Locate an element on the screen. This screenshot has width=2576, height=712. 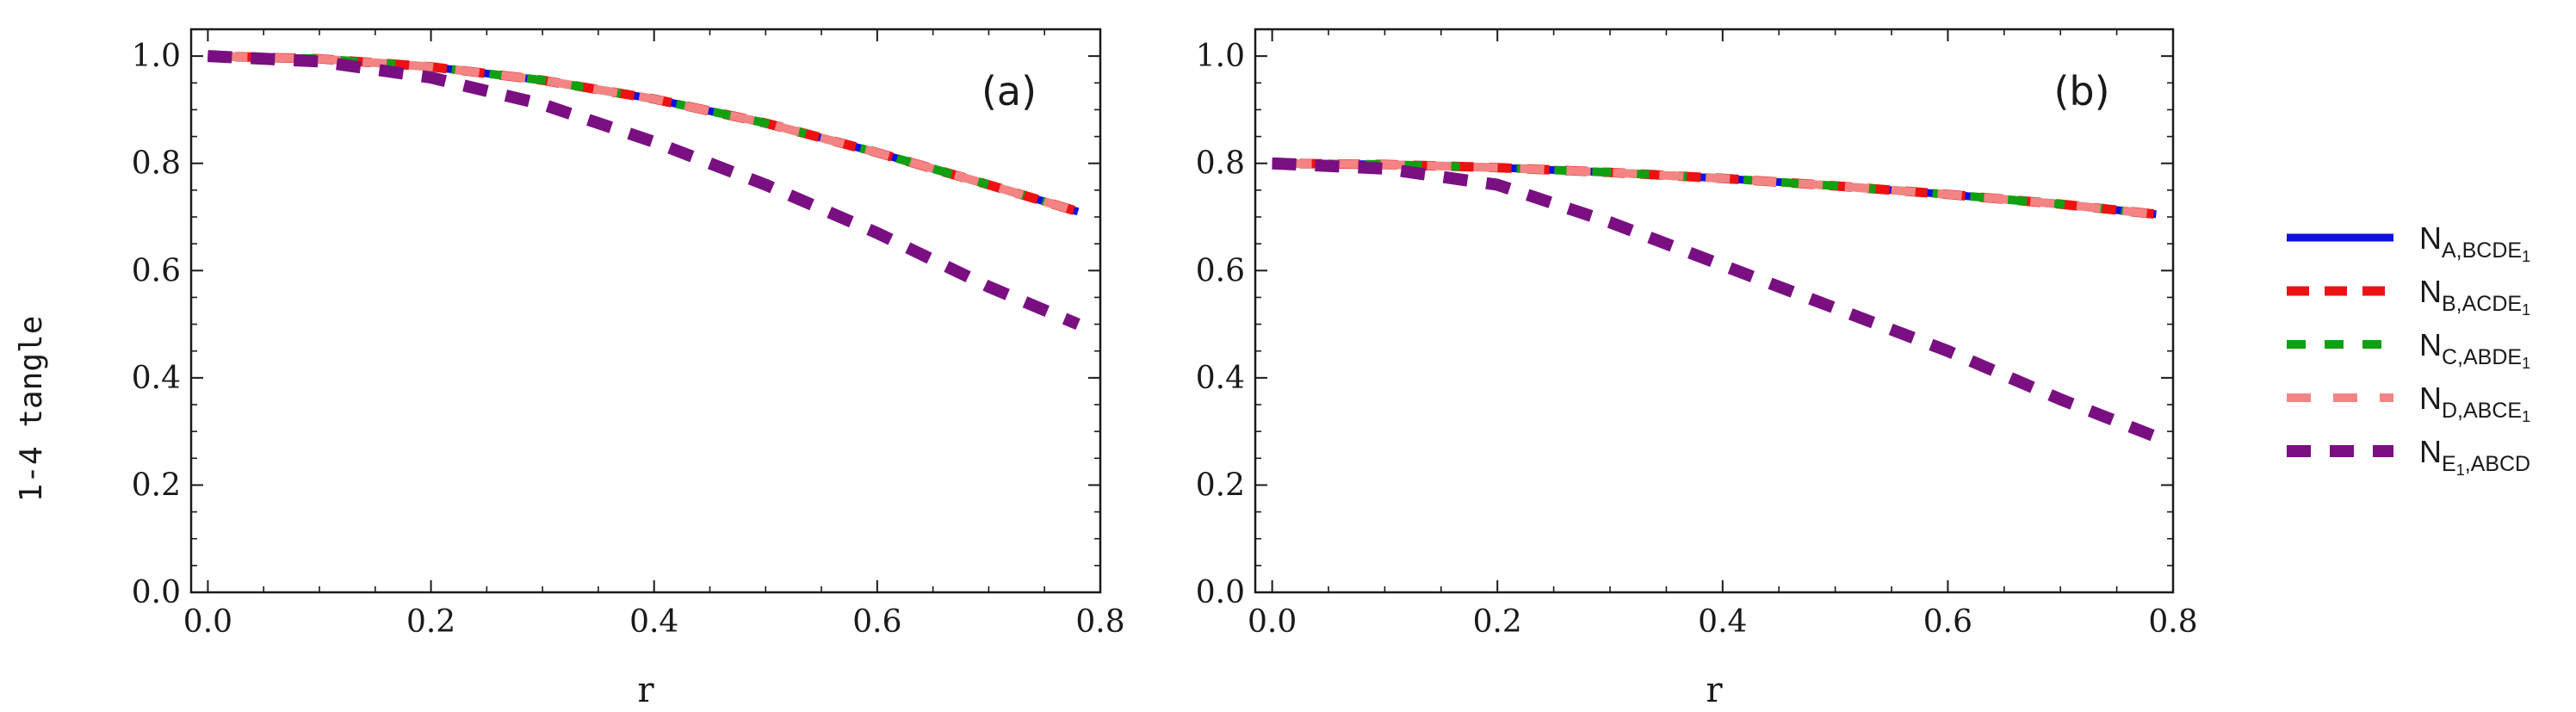
panel-label: (b) is located at coordinates (2081, 91).